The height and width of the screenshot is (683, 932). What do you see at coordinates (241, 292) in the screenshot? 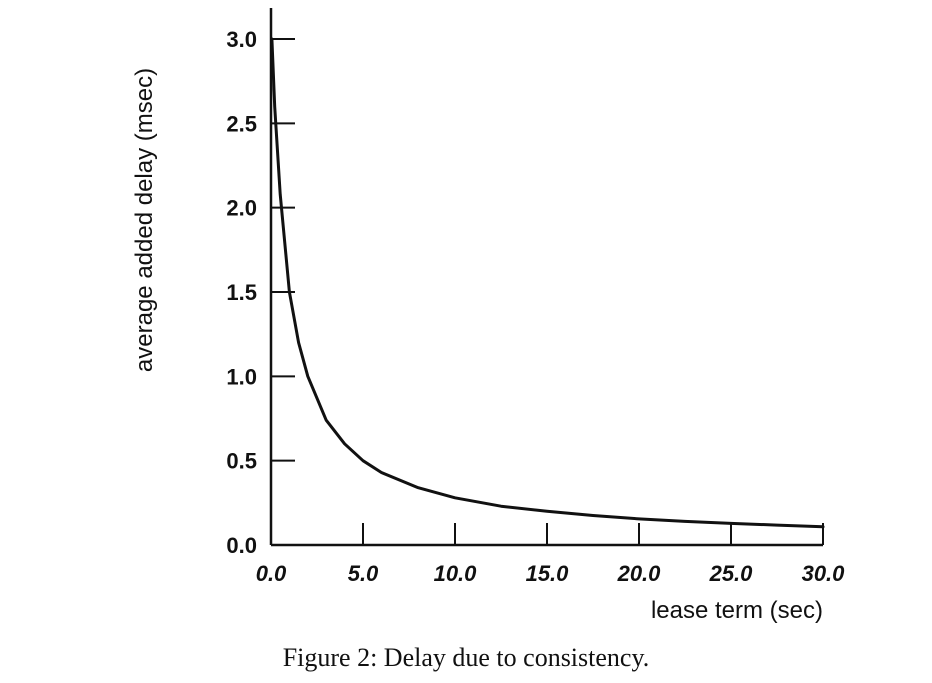
I see `y-tick-label: 1.5` at bounding box center [241, 292].